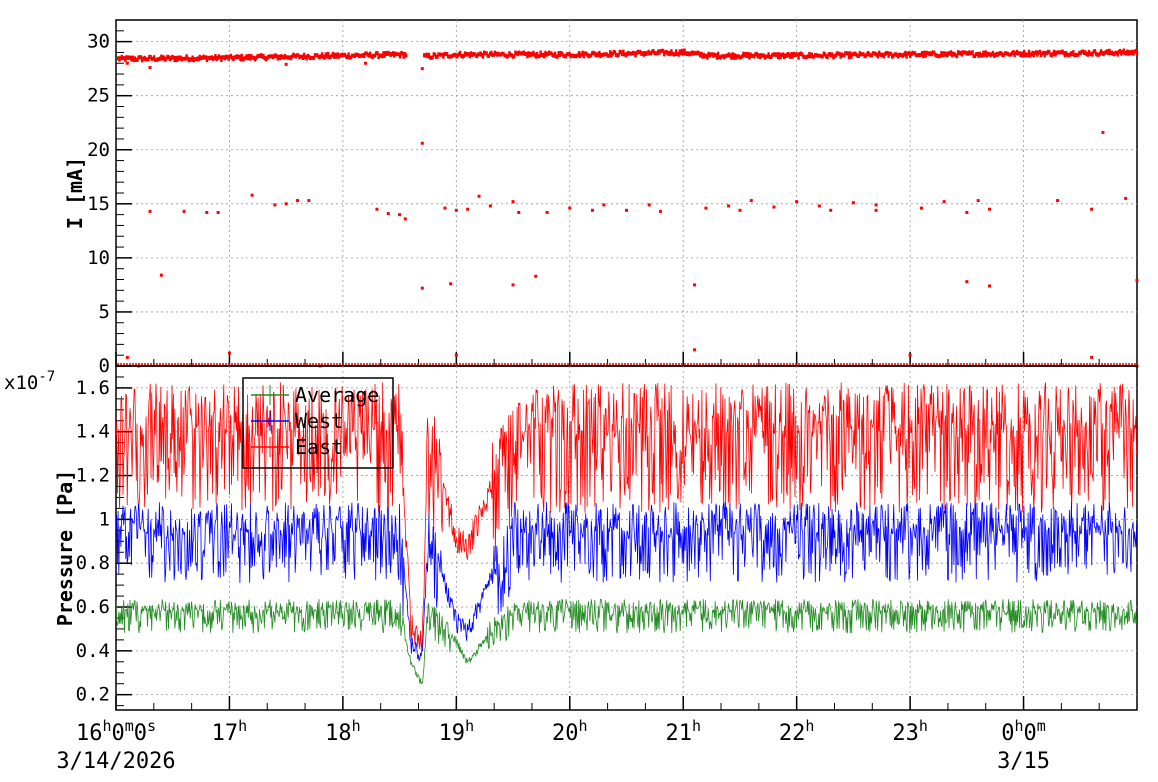 Image resolution: width=1158 pixels, height=782 pixels. I want to click on pressure-axis-title: Pressure [Pa], so click(65, 548).